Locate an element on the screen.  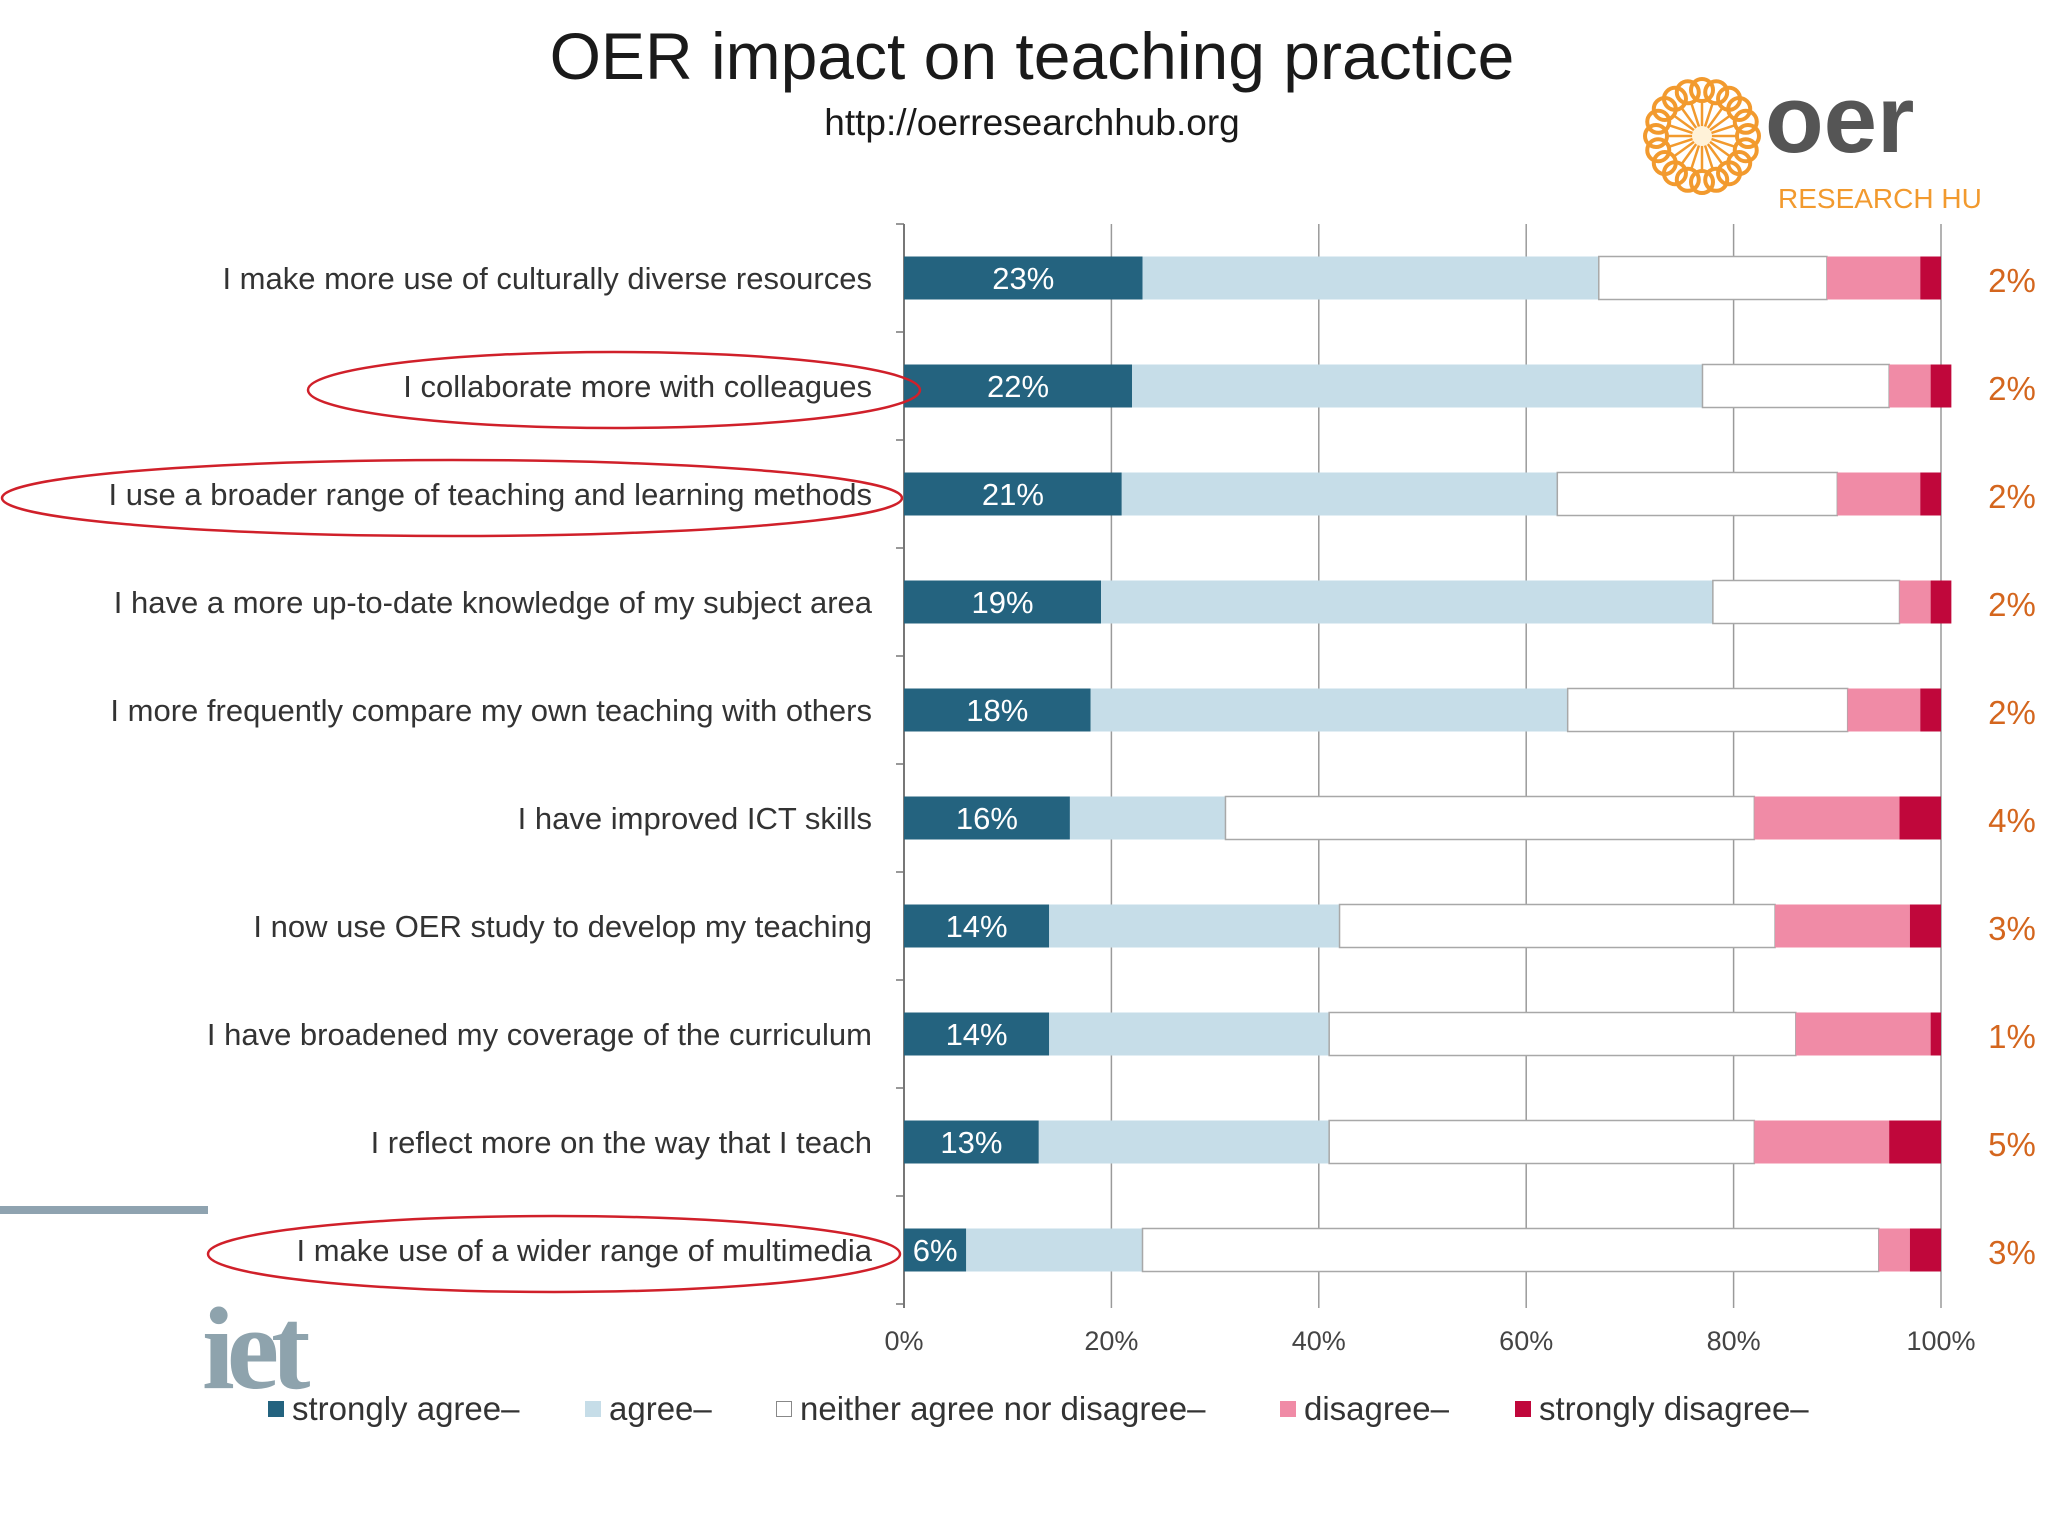
sunburst-icon is located at coordinates (1702, 136).